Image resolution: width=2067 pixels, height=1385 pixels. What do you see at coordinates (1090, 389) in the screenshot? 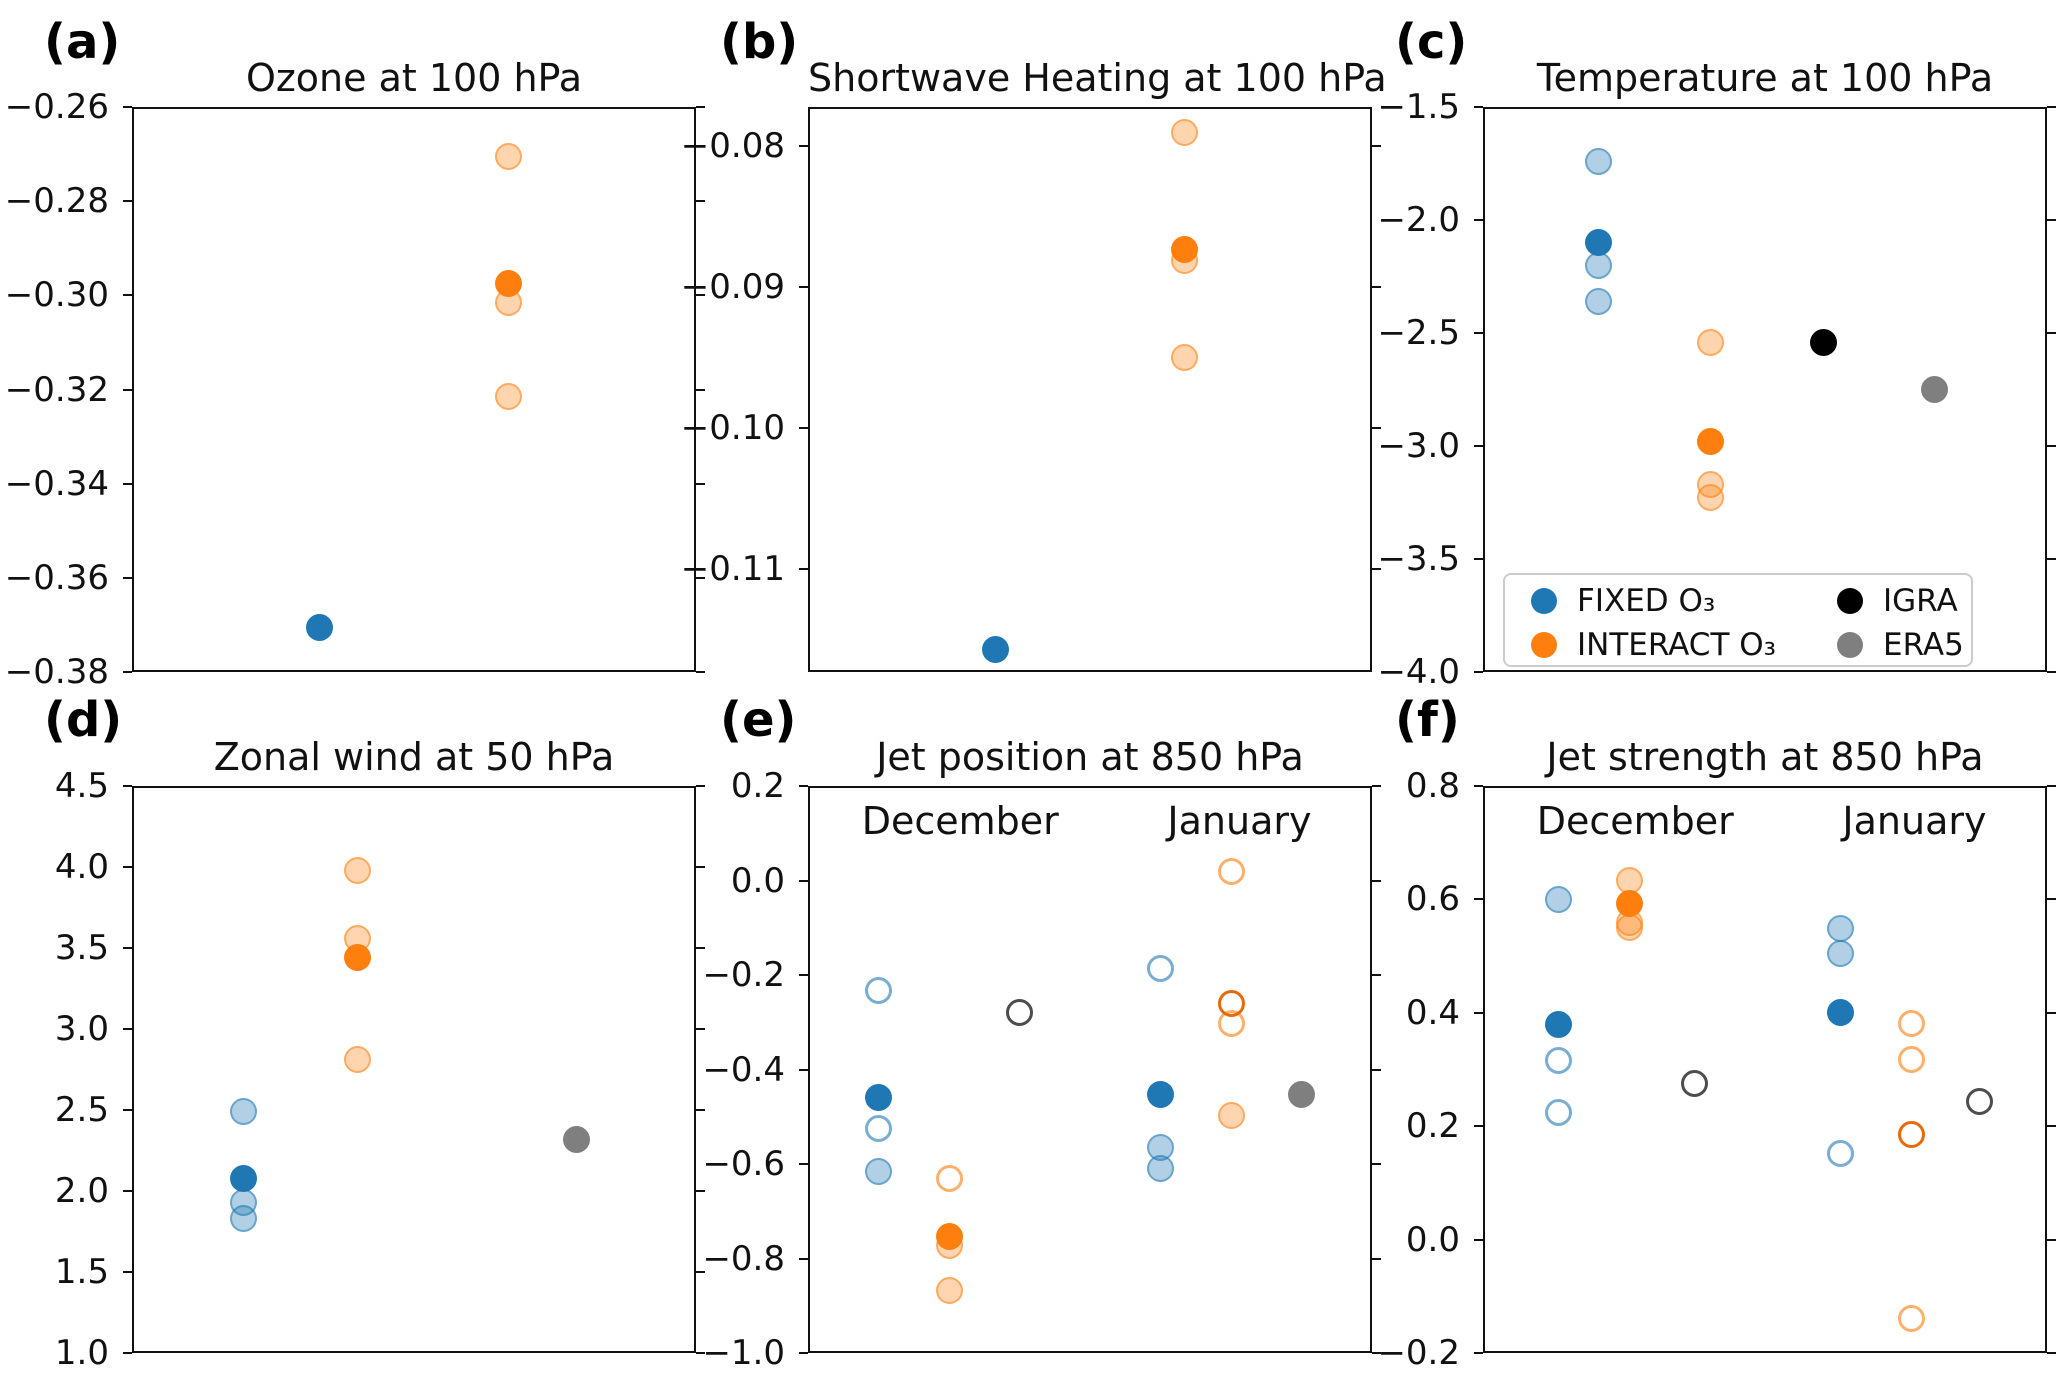
I see `axes-panel-b` at bounding box center [1090, 389].